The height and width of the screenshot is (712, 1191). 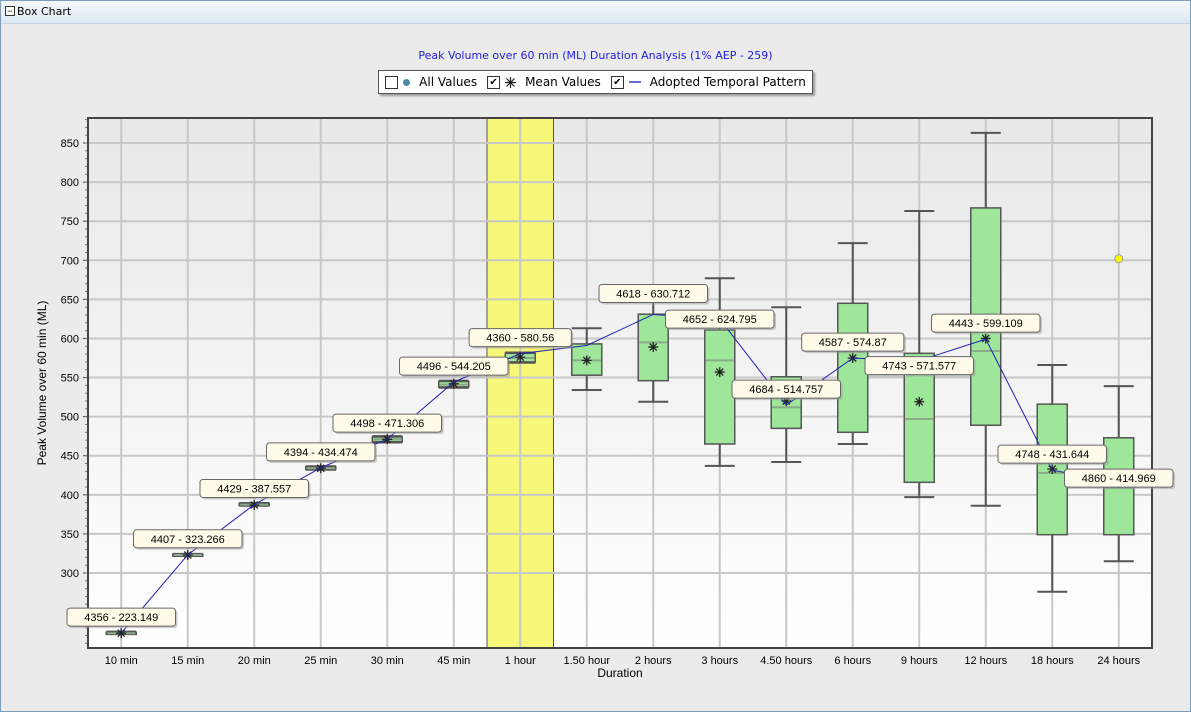 I want to click on data-label-text: 4743 - 571.577, so click(x=919, y=367).